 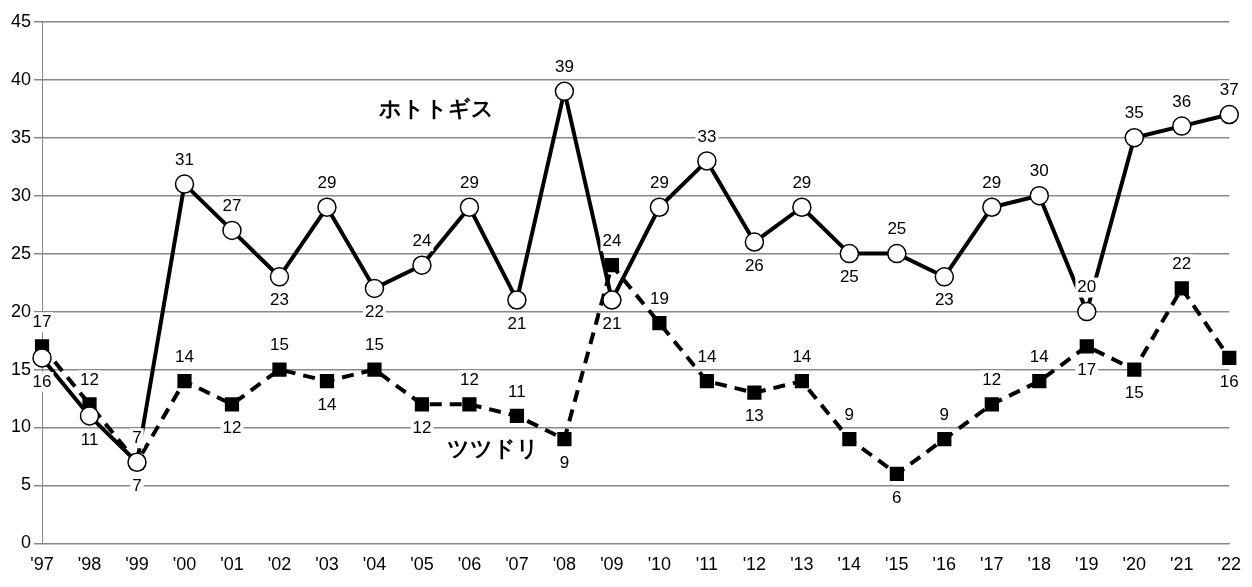 I want to click on x-tick-label: '03, so click(x=327, y=564).